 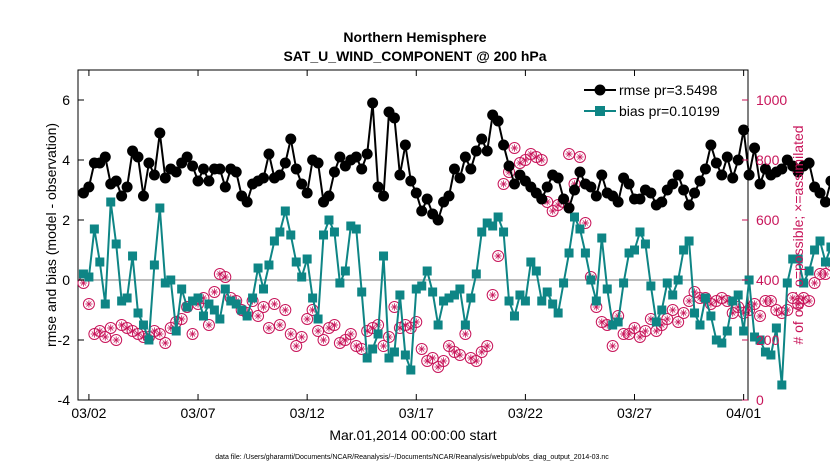 I want to click on x-tick-label: 03/02, so click(x=88, y=413).